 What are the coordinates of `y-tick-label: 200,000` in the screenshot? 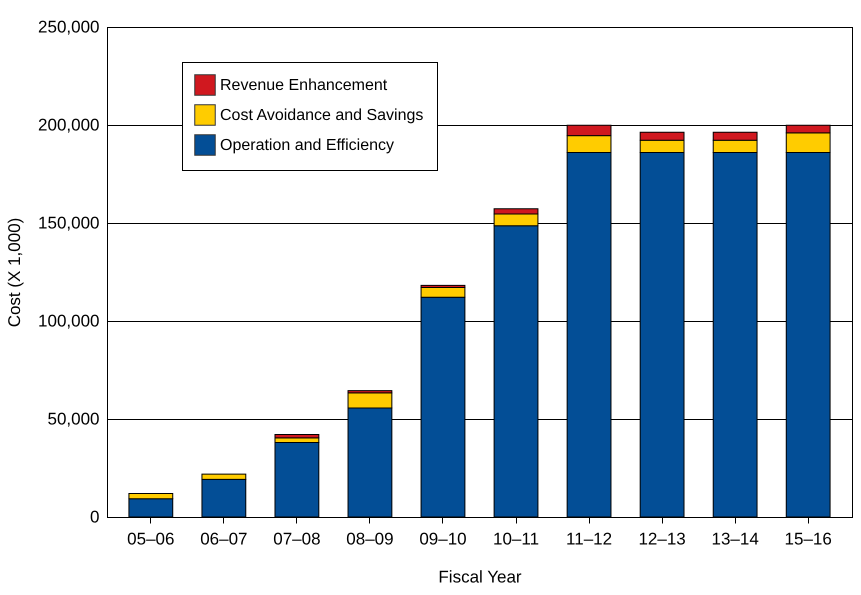 It's located at (69, 125).